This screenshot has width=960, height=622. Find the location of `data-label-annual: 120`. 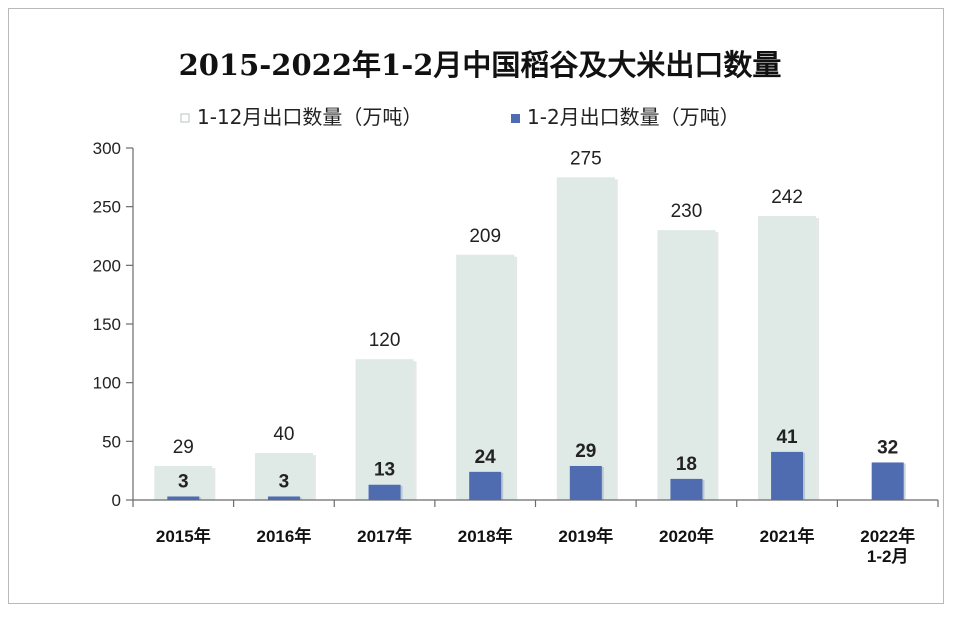

data-label-annual: 120 is located at coordinates (385, 340).